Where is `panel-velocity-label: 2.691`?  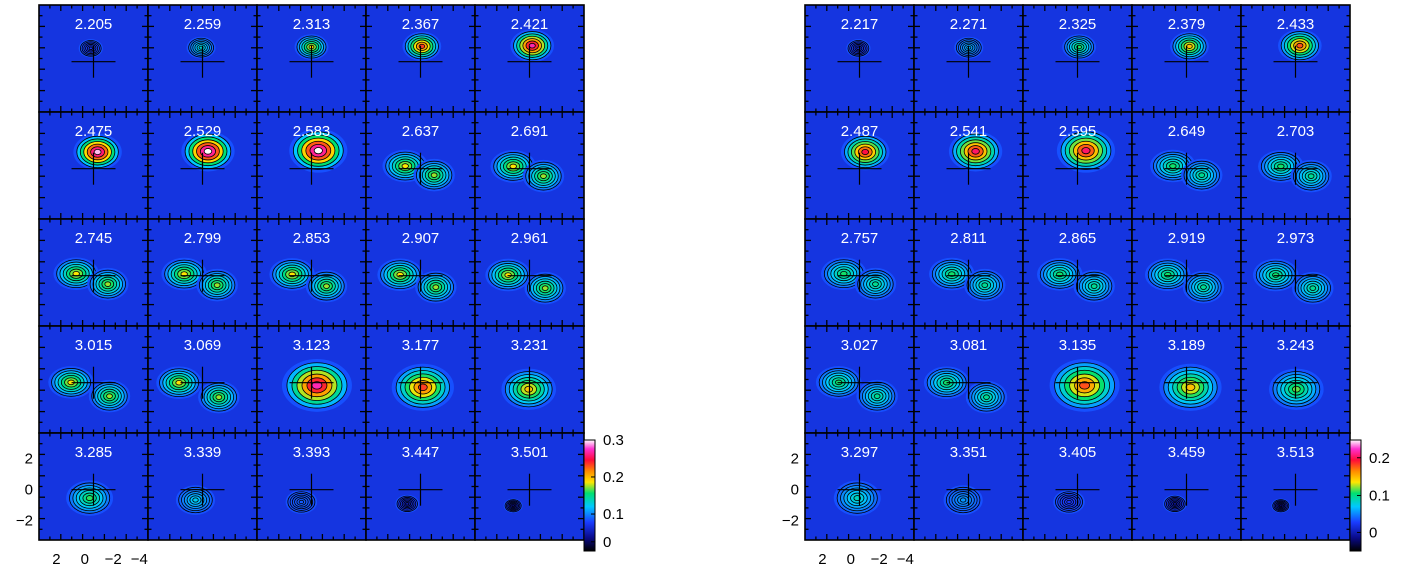 panel-velocity-label: 2.691 is located at coordinates (530, 131).